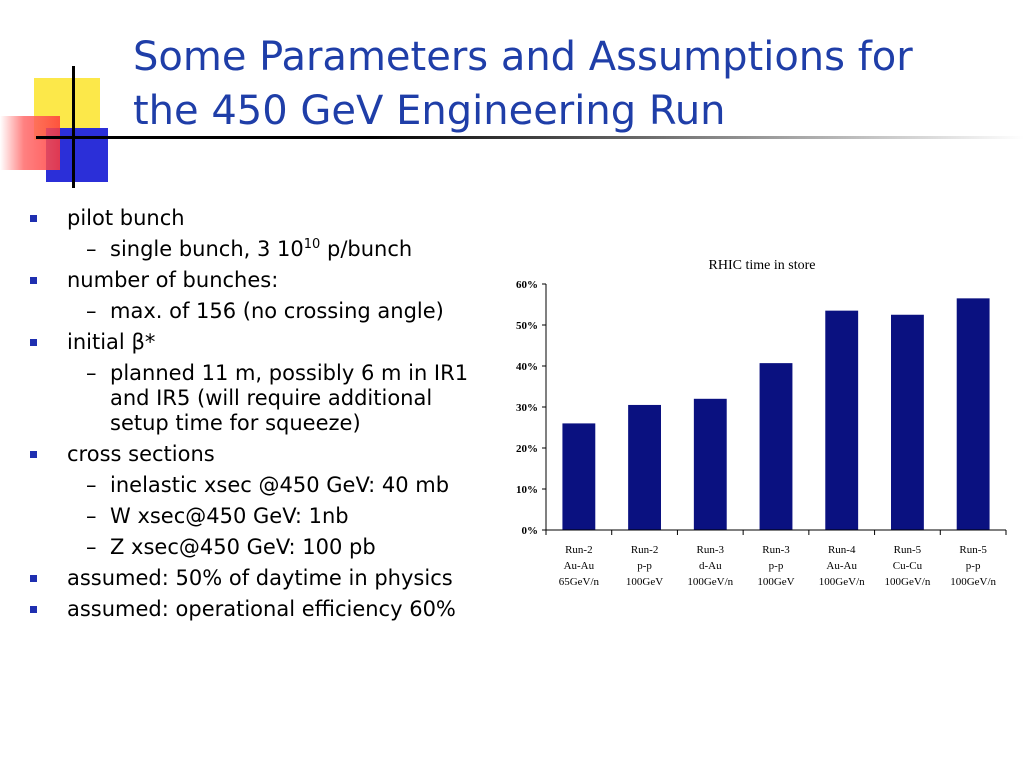 Image resolution: width=1024 pixels, height=768 pixels. Describe the element at coordinates (250, 218) in the screenshot. I see `bullet-pilot-bunch: pilot bunch` at that location.